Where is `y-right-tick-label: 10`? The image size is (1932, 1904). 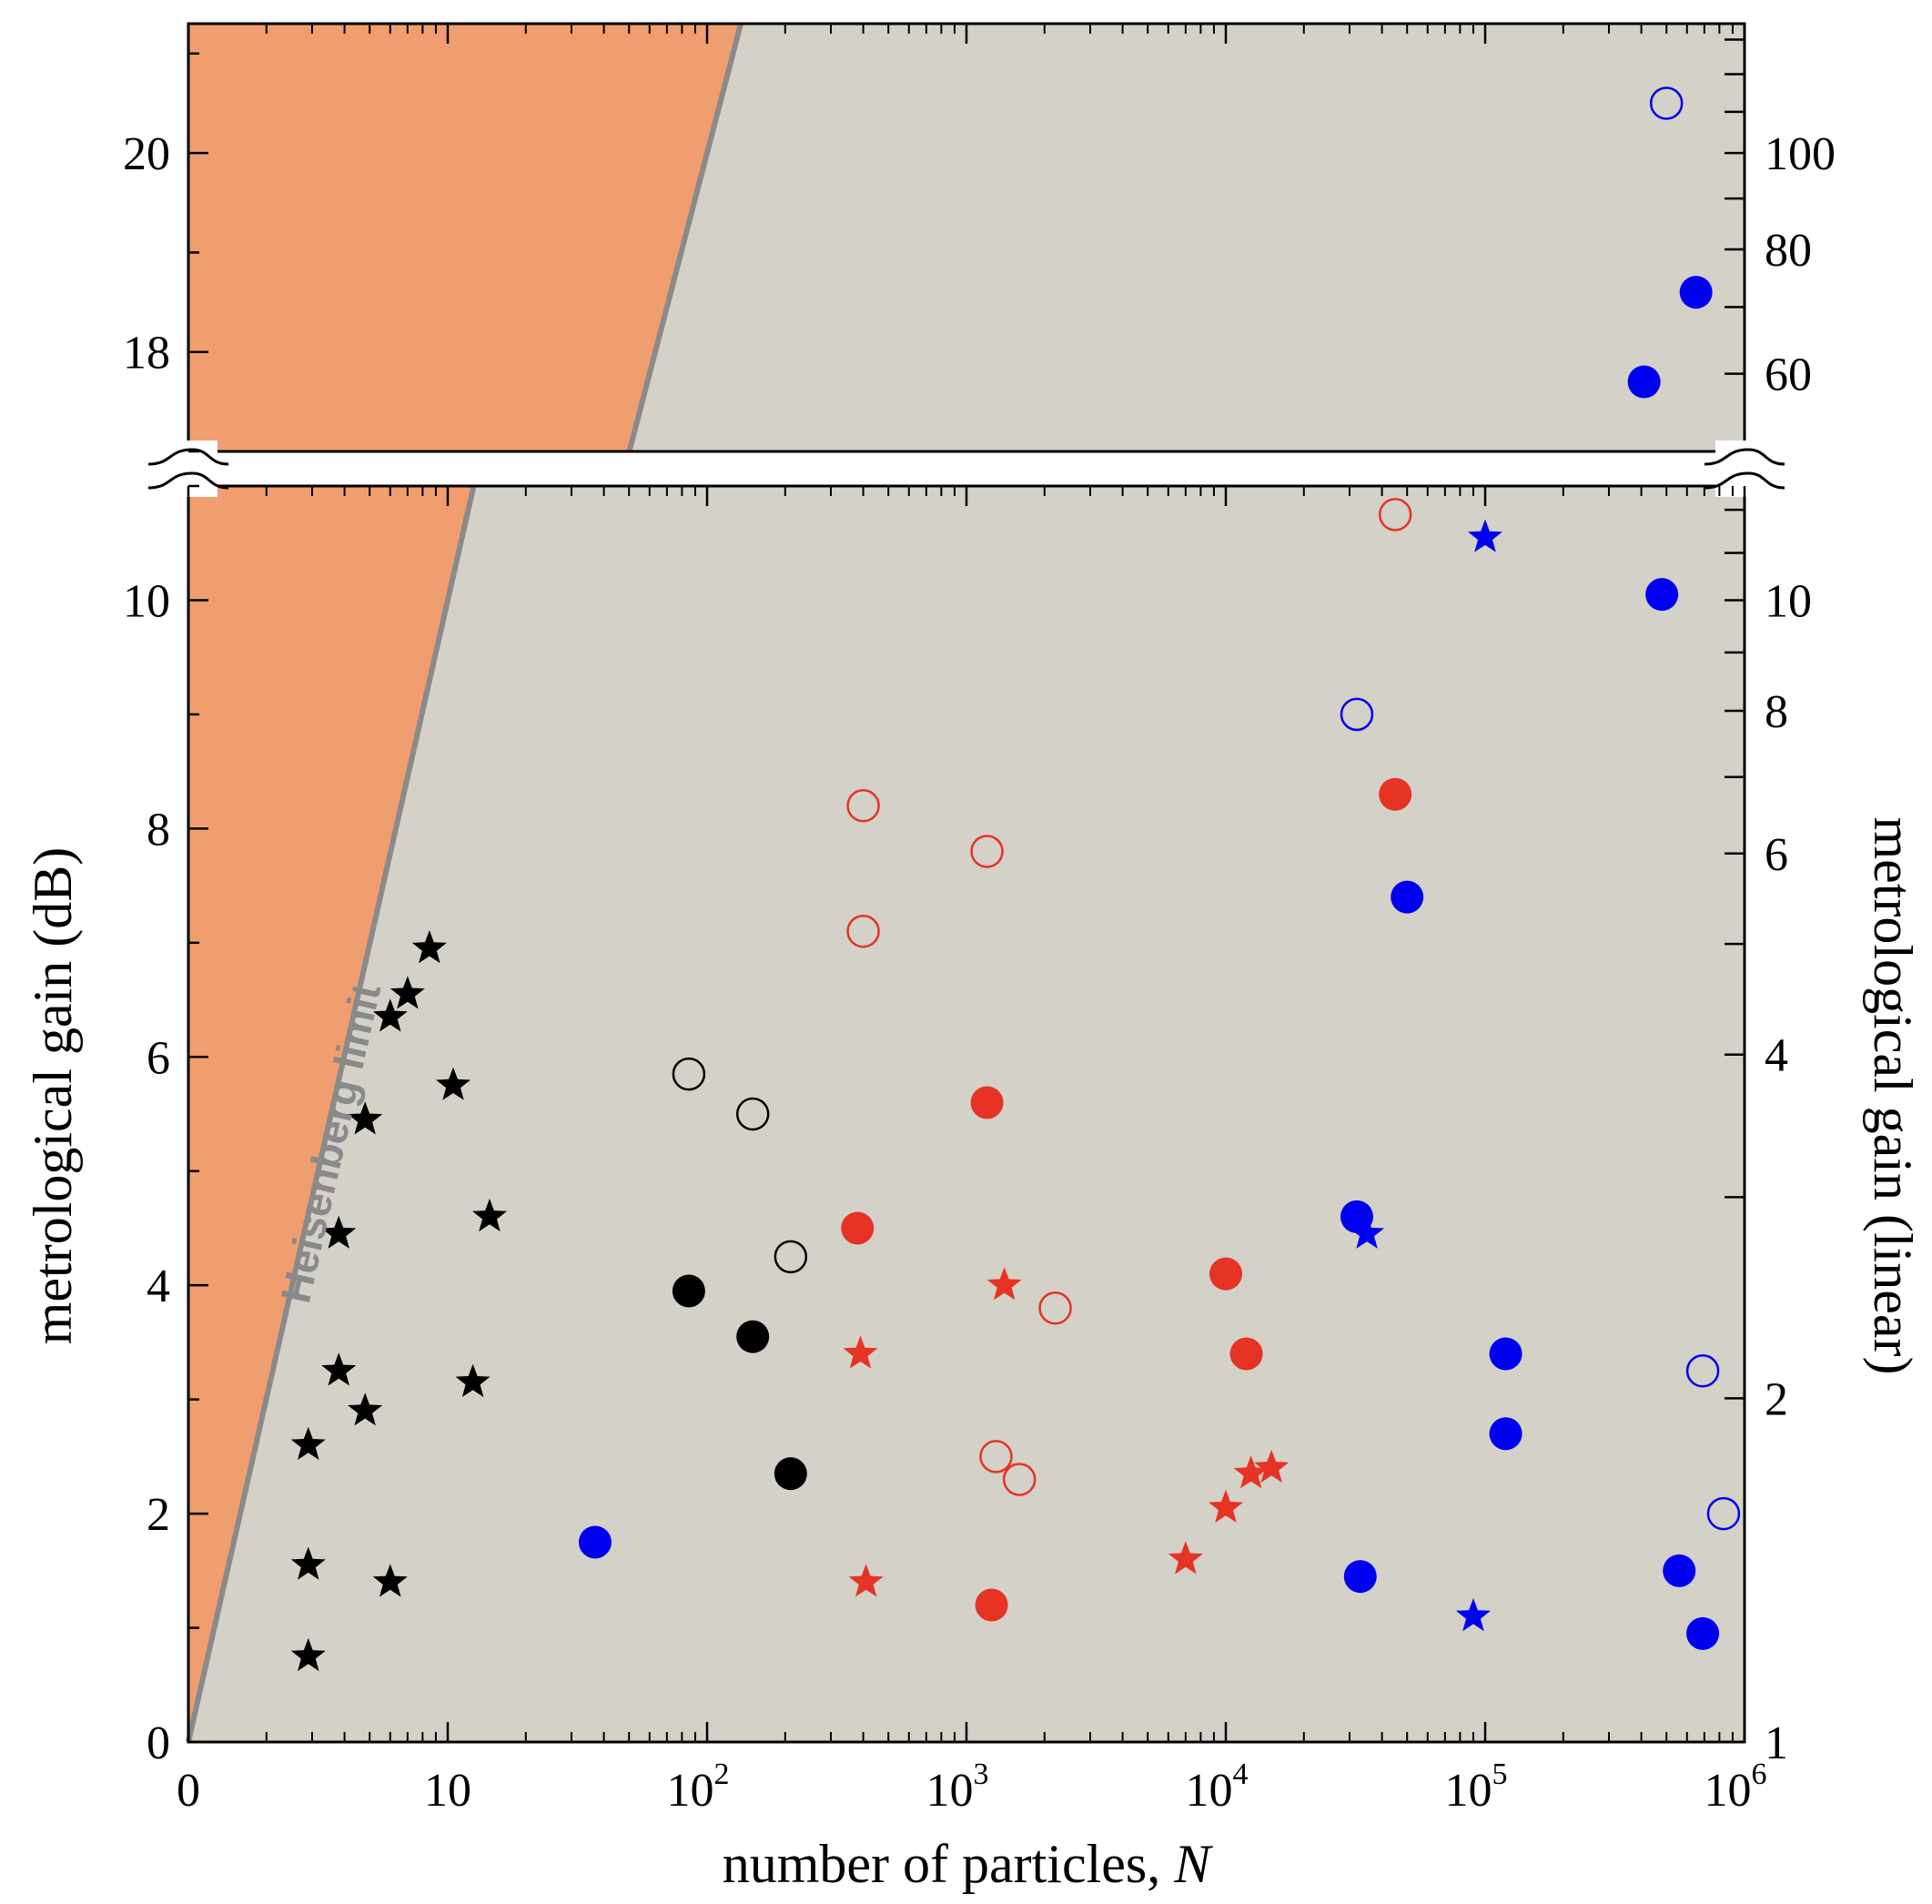 y-right-tick-label: 10 is located at coordinates (1788, 601).